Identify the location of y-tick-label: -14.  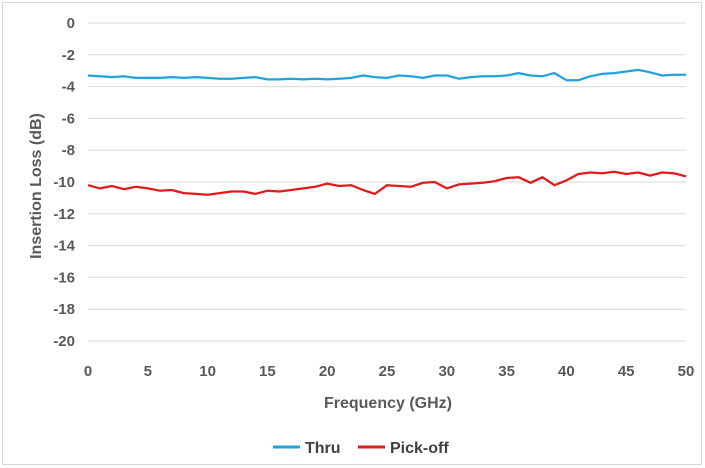
(64, 246).